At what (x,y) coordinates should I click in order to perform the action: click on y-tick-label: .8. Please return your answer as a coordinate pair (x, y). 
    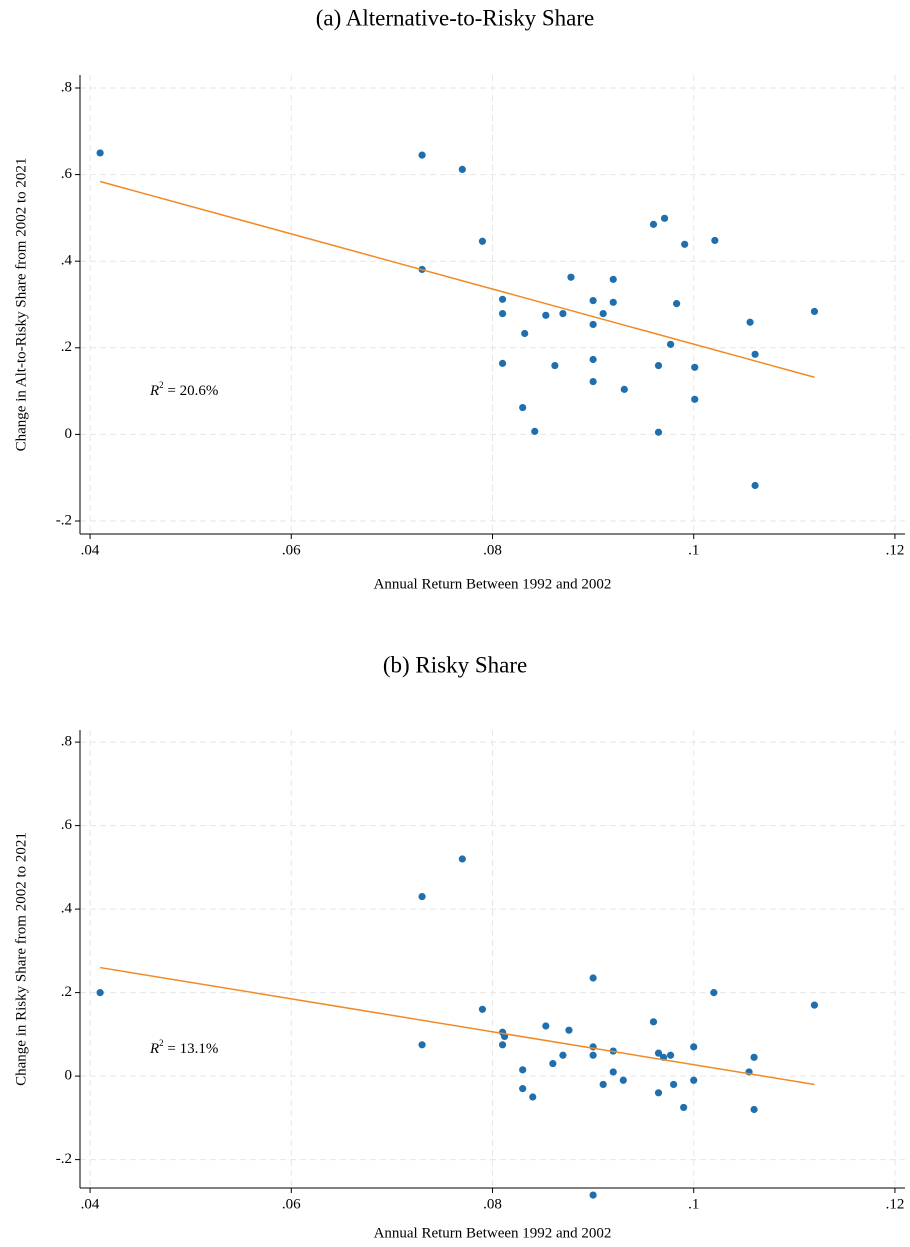
    Looking at the image, I should click on (66, 742).